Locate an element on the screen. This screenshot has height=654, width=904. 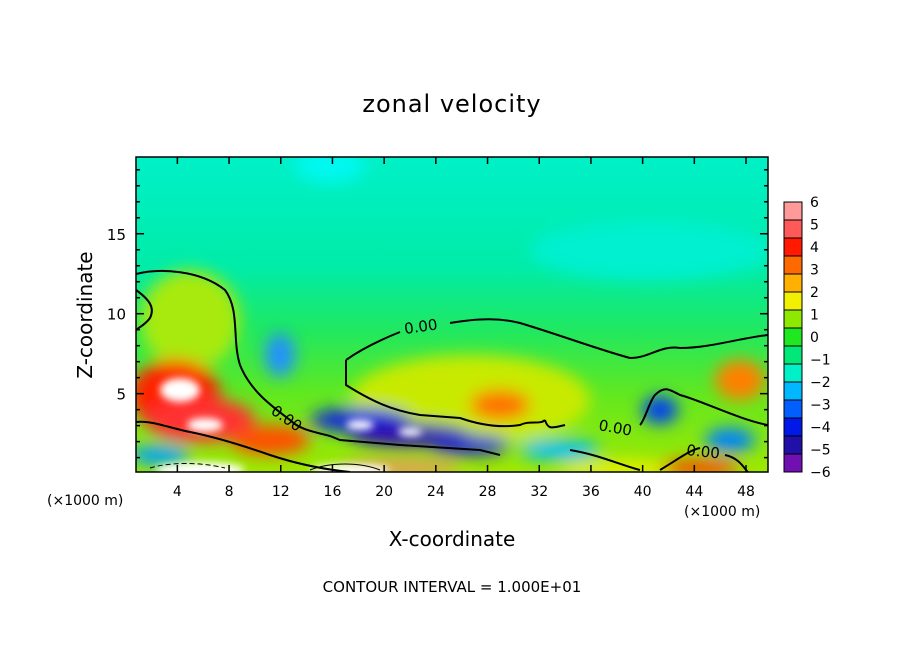
colorbar: 6 5 4 3 2 1 0 −1 −2 −3 −4 −5 −6 is located at coordinates (807, 338).